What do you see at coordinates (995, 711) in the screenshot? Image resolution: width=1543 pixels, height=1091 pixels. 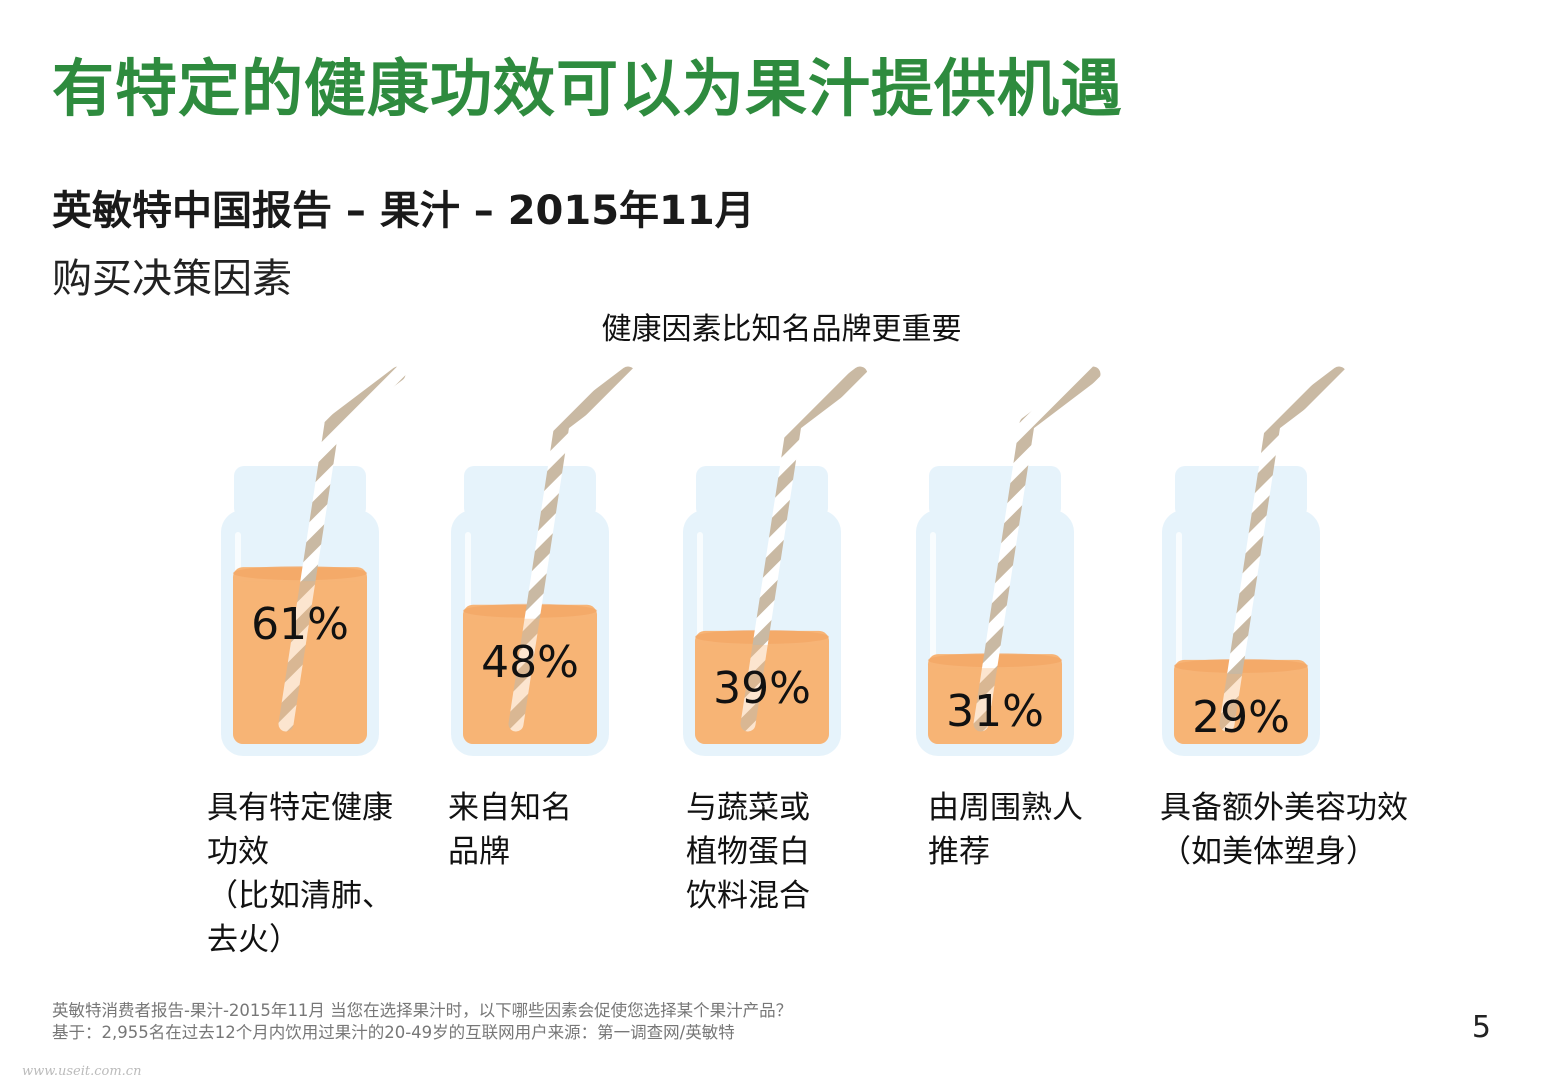 I see `value-label-4: 31%` at bounding box center [995, 711].